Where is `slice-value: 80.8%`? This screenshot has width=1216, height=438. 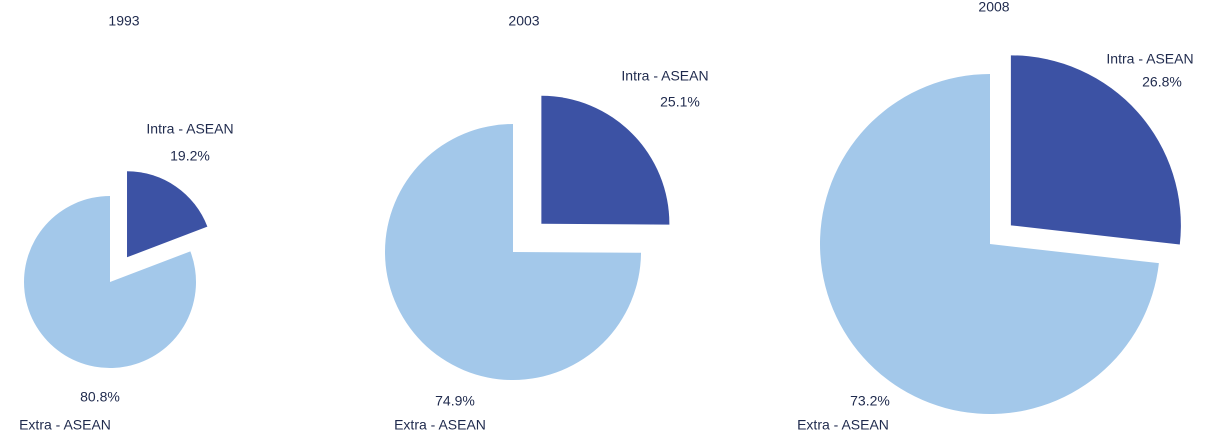
slice-value: 80.8% is located at coordinates (100, 397).